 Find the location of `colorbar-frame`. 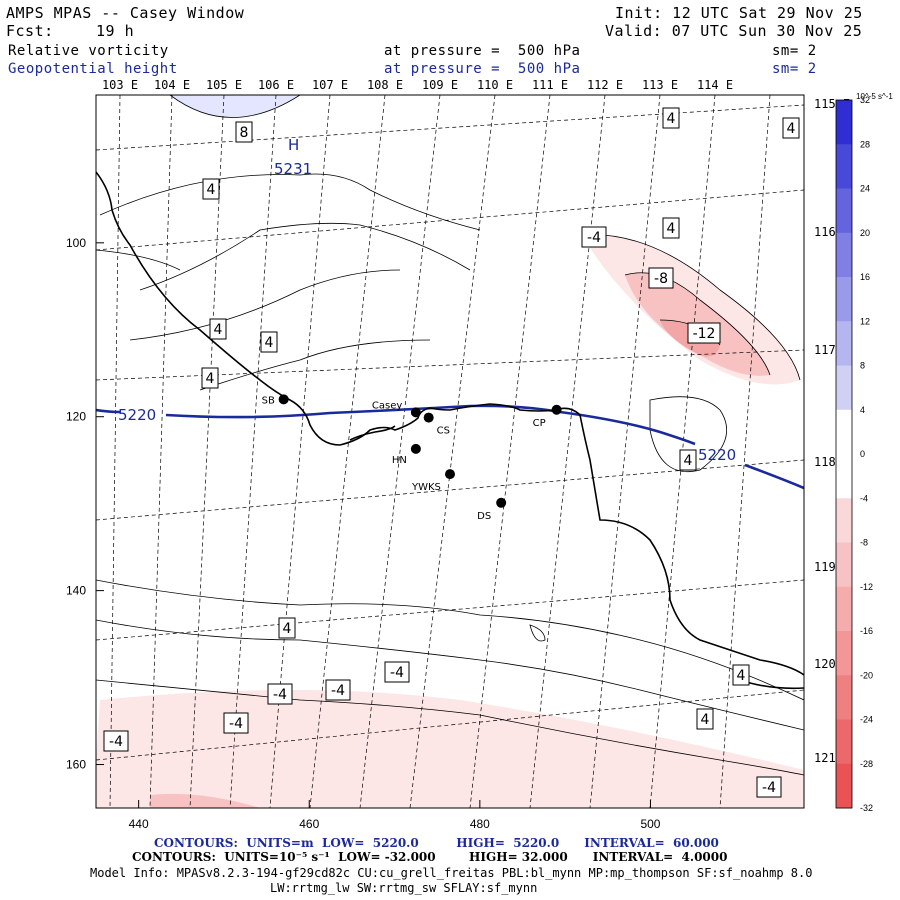

colorbar-frame is located at coordinates (844, 454).